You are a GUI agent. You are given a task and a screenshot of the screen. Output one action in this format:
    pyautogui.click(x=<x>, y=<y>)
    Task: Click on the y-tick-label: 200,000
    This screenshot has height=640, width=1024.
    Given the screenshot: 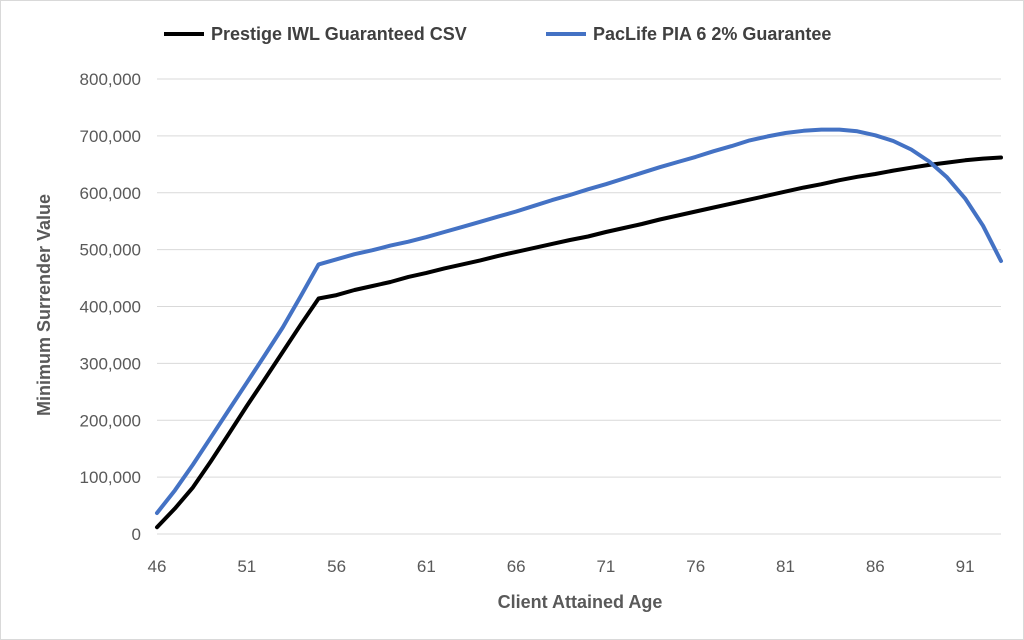 What is the action you would take?
    pyautogui.click(x=110, y=420)
    